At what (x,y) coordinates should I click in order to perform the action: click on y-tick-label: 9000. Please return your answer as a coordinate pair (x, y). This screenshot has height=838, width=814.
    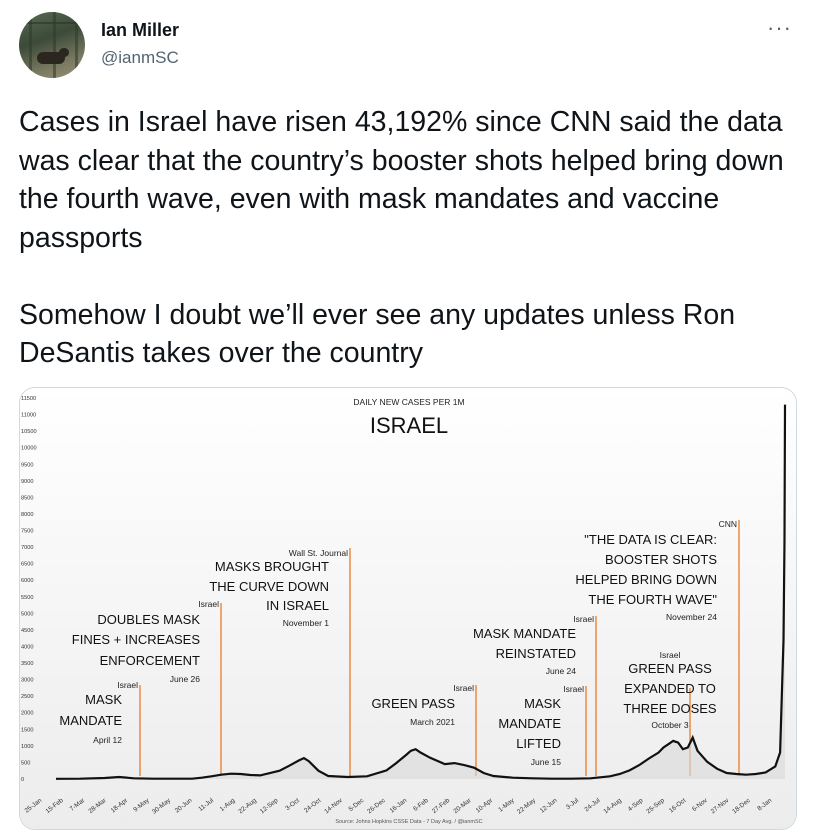
    Looking at the image, I should click on (27, 482).